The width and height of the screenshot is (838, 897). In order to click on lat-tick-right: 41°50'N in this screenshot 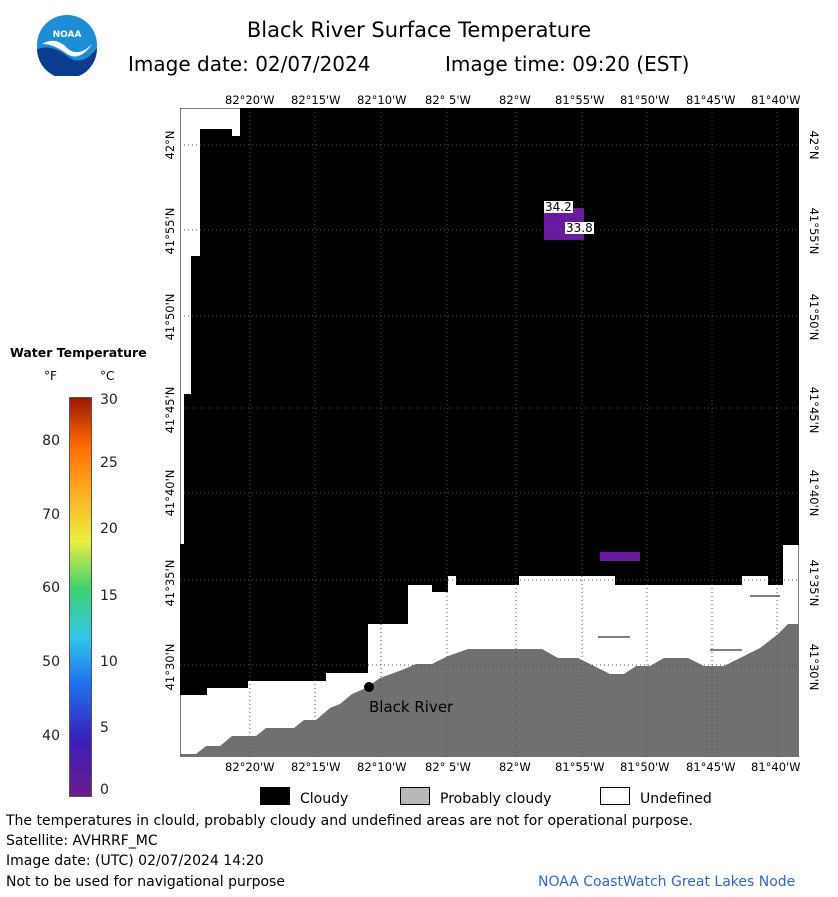, I will do `click(814, 317)`.